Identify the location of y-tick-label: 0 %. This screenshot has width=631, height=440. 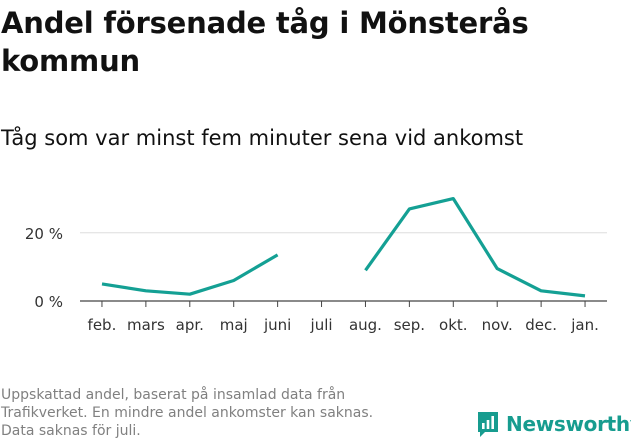
(48, 302).